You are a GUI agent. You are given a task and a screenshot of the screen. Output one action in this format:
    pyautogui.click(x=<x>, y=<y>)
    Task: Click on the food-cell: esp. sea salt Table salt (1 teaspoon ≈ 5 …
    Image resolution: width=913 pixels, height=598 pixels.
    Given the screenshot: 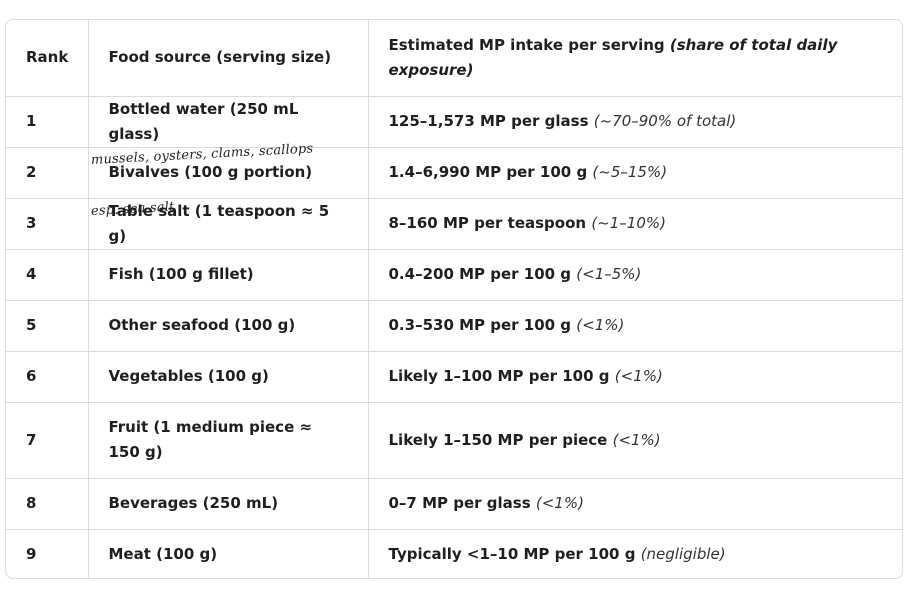 What is the action you would take?
    pyautogui.click(x=228, y=224)
    